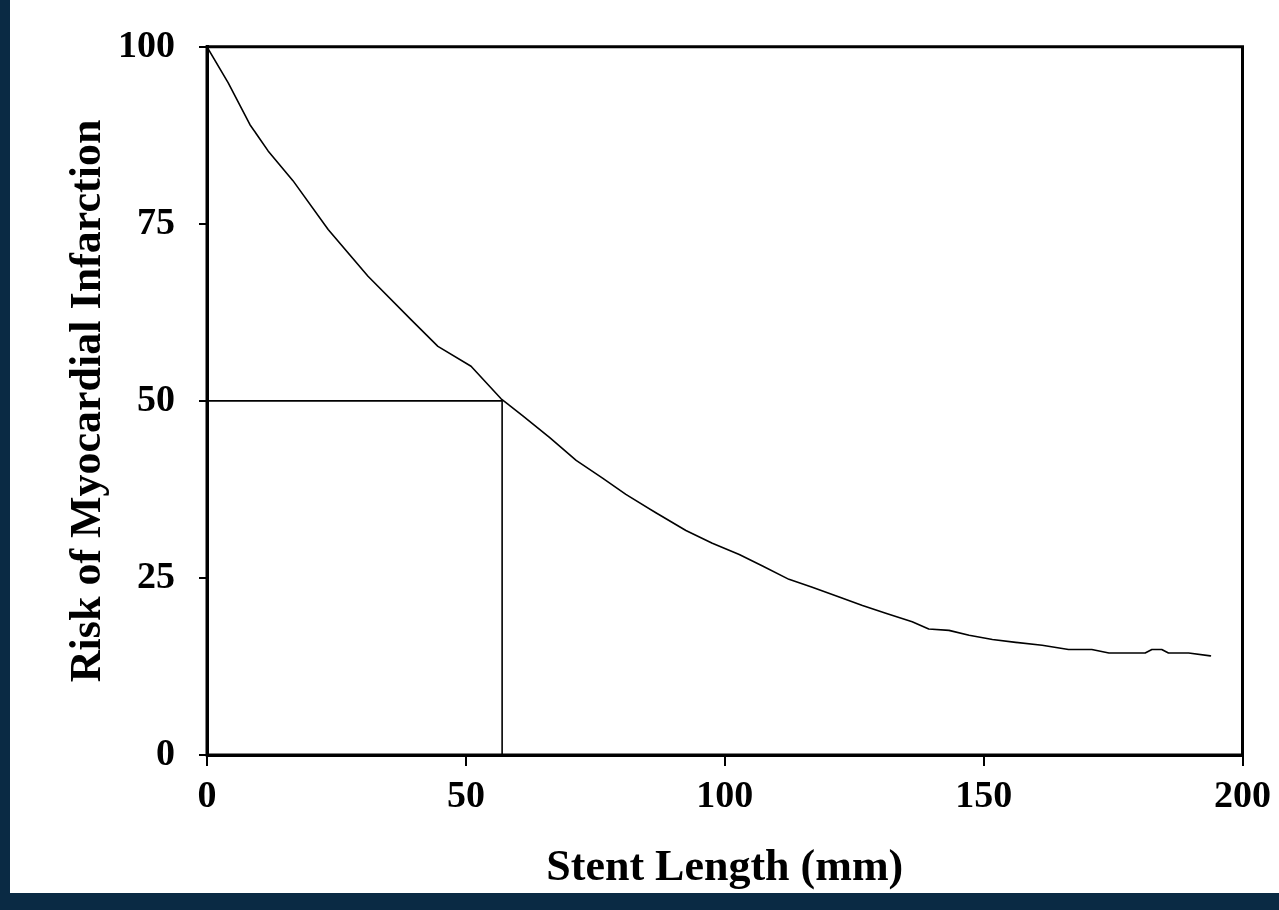 This screenshot has width=1279, height=910. I want to click on x-tick-label: 50, so click(465, 793).